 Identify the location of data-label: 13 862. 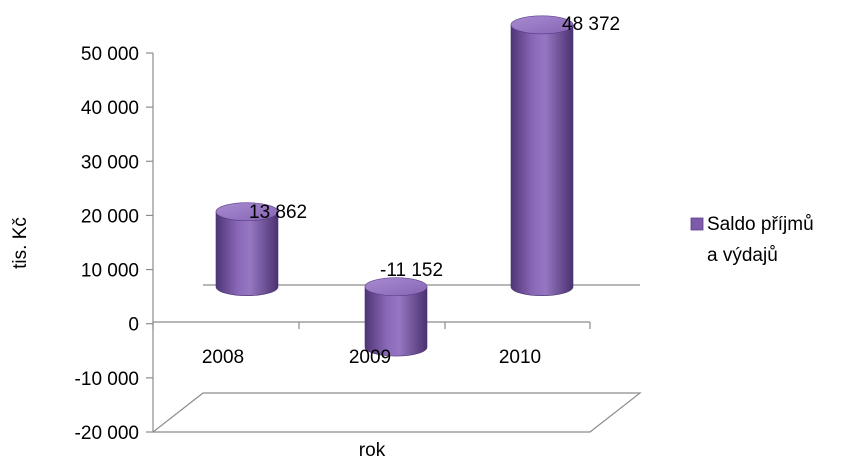
(278, 212).